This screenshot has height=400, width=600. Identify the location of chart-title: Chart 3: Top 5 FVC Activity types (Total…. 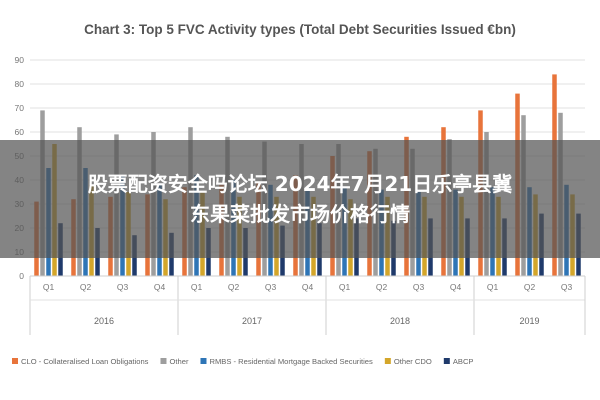
(300, 29).